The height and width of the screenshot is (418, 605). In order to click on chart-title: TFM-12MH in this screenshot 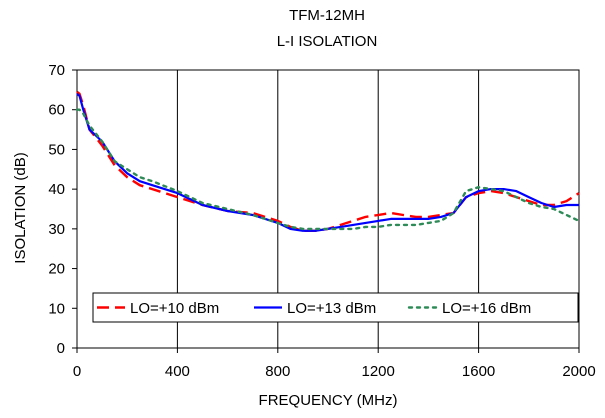, I will do `click(327, 15)`.